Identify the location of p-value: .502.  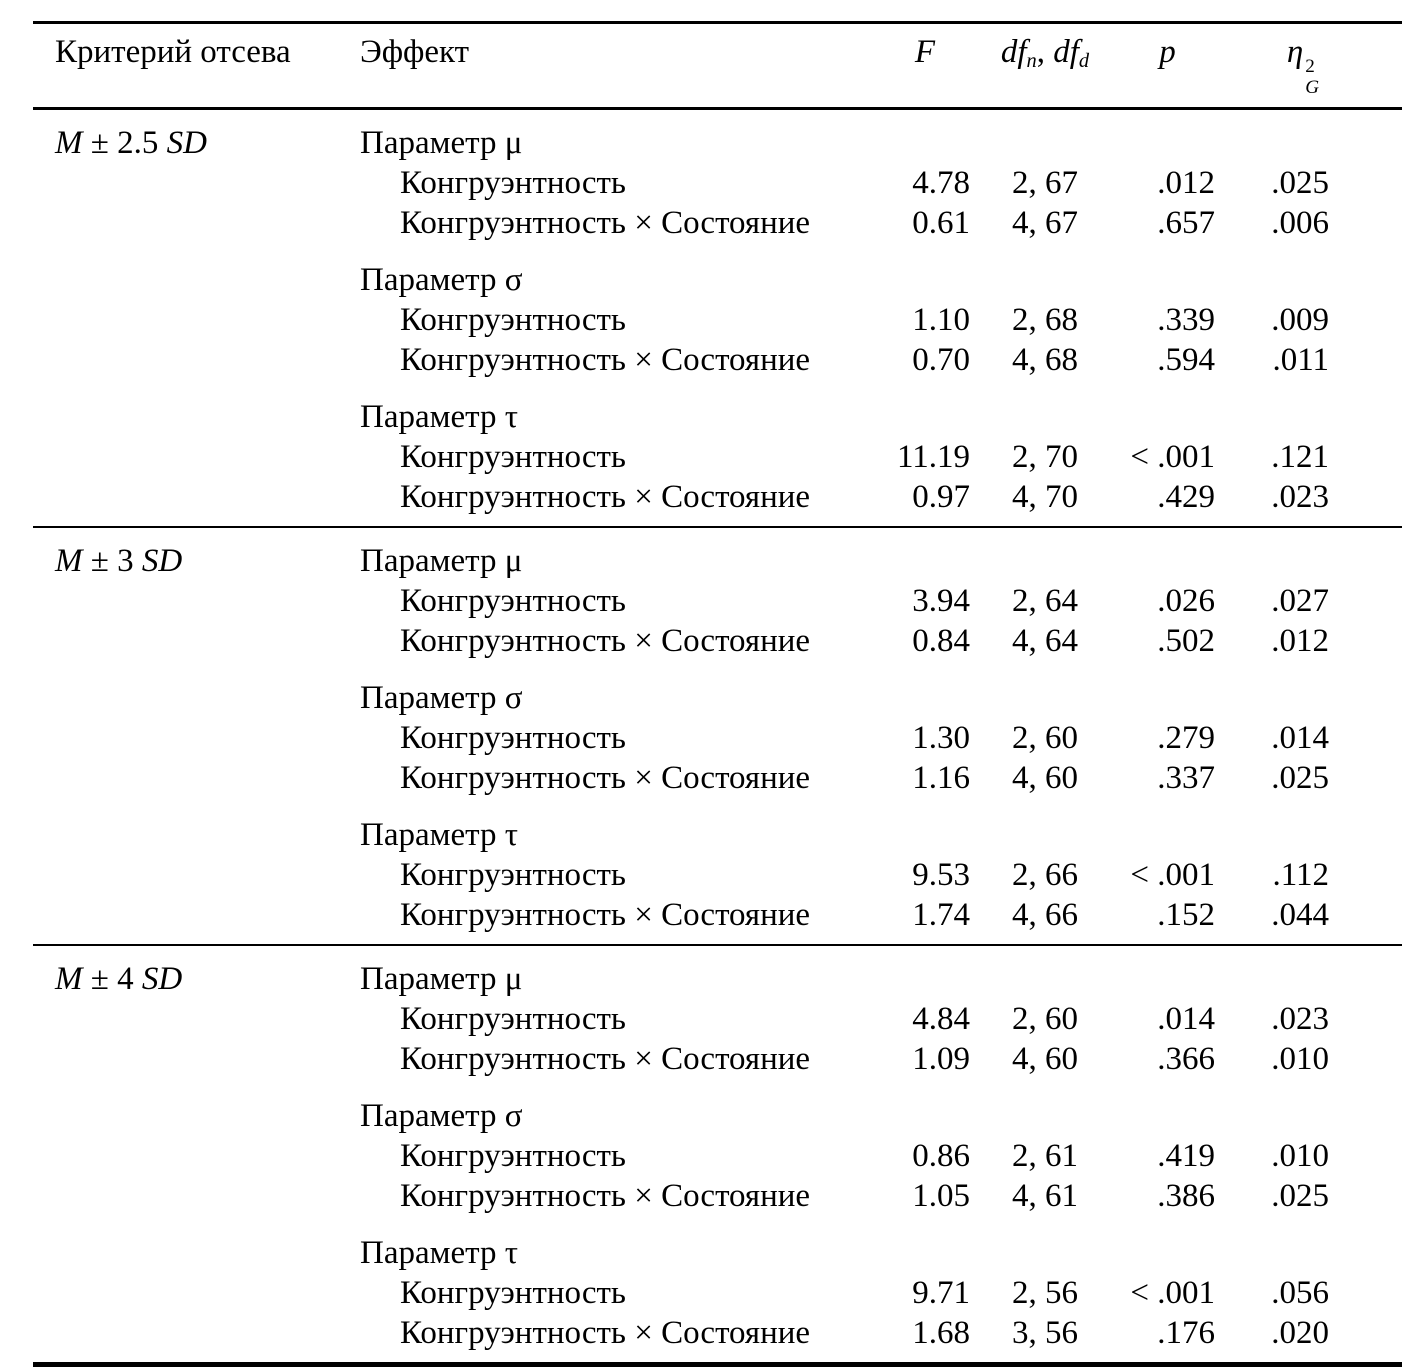
(1186, 641).